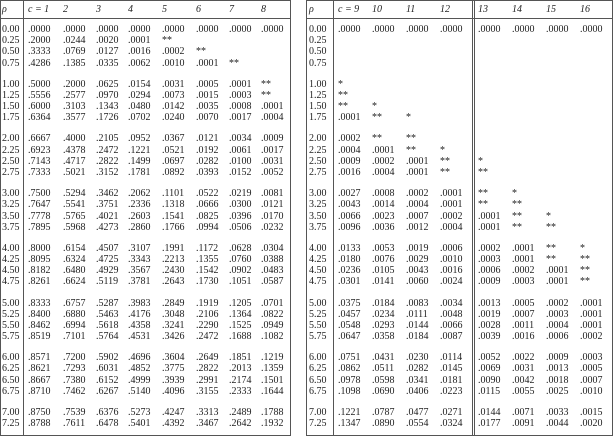  What do you see at coordinates (374, 107) in the screenshot?
I see `value-cell: *` at bounding box center [374, 107].